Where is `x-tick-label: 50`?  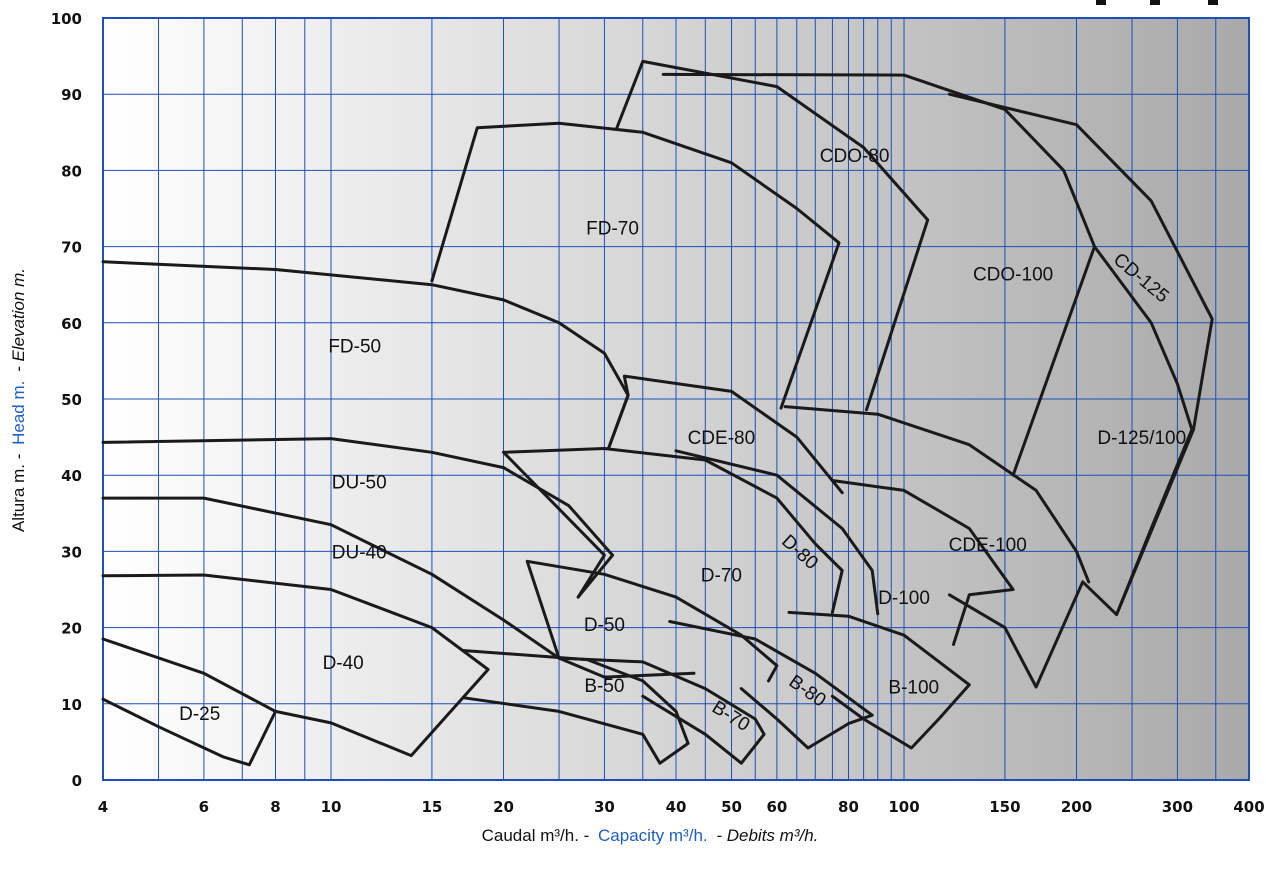 x-tick-label: 50 is located at coordinates (731, 807).